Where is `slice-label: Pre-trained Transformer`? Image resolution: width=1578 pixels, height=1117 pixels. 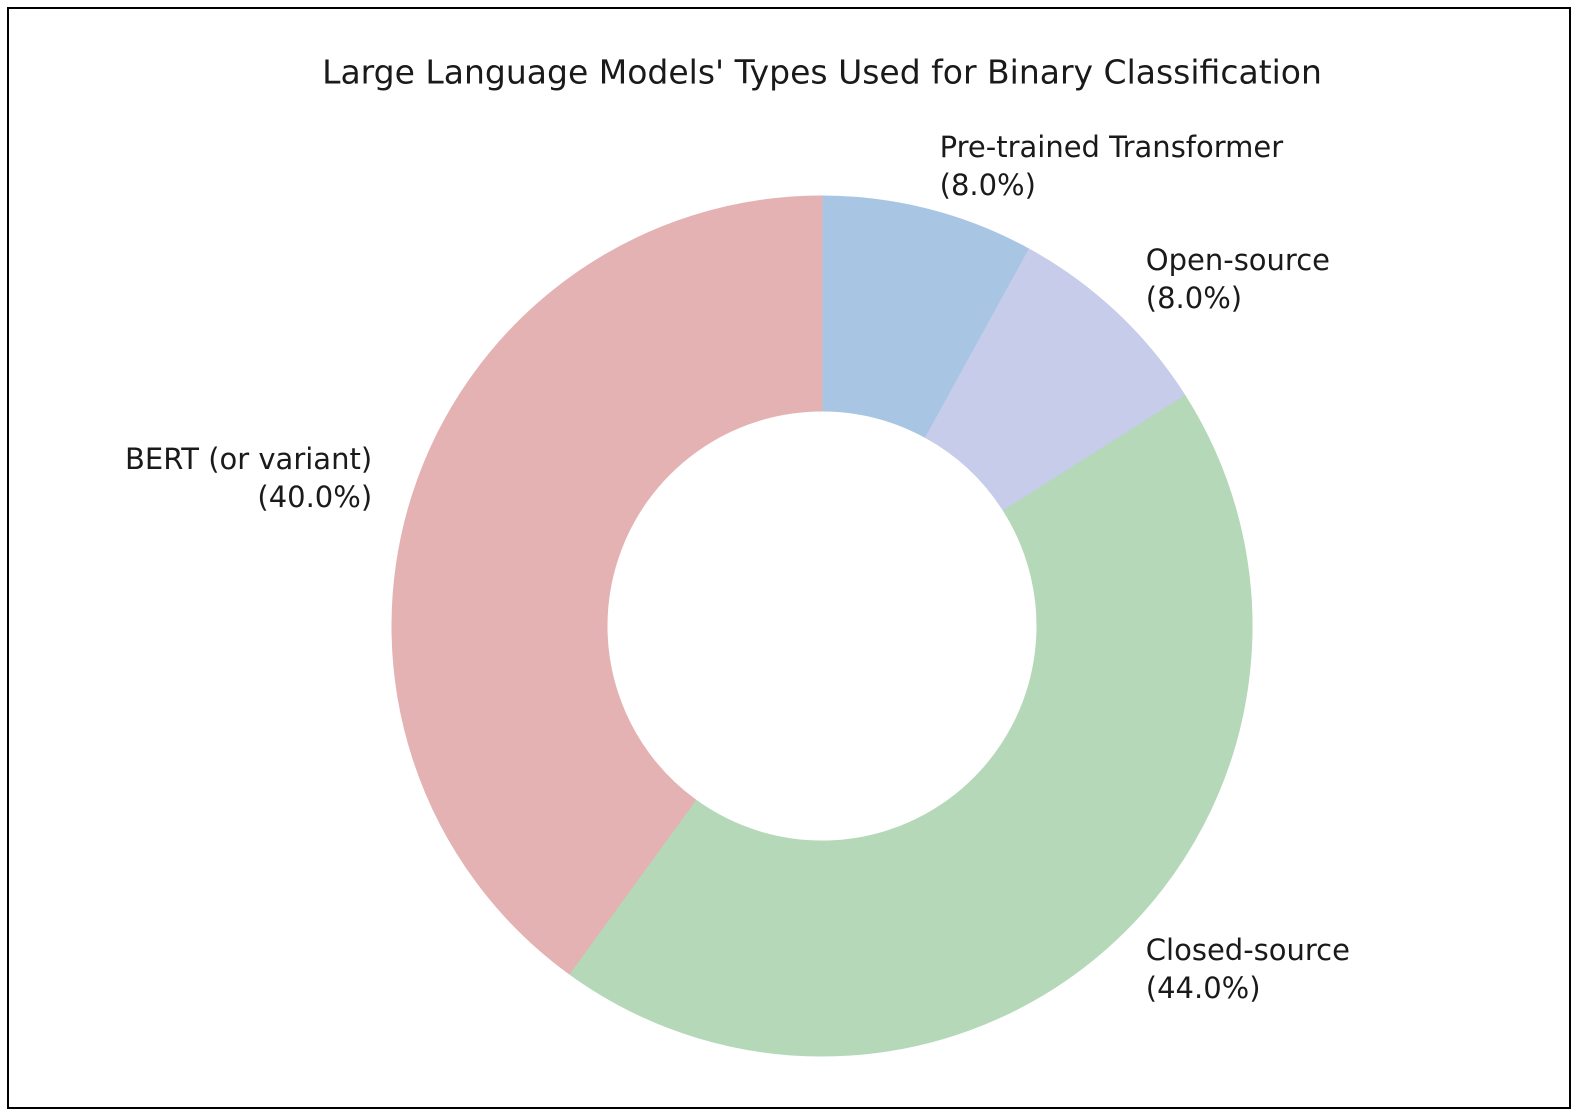 slice-label: Pre-trained Transformer is located at coordinates (1112, 147).